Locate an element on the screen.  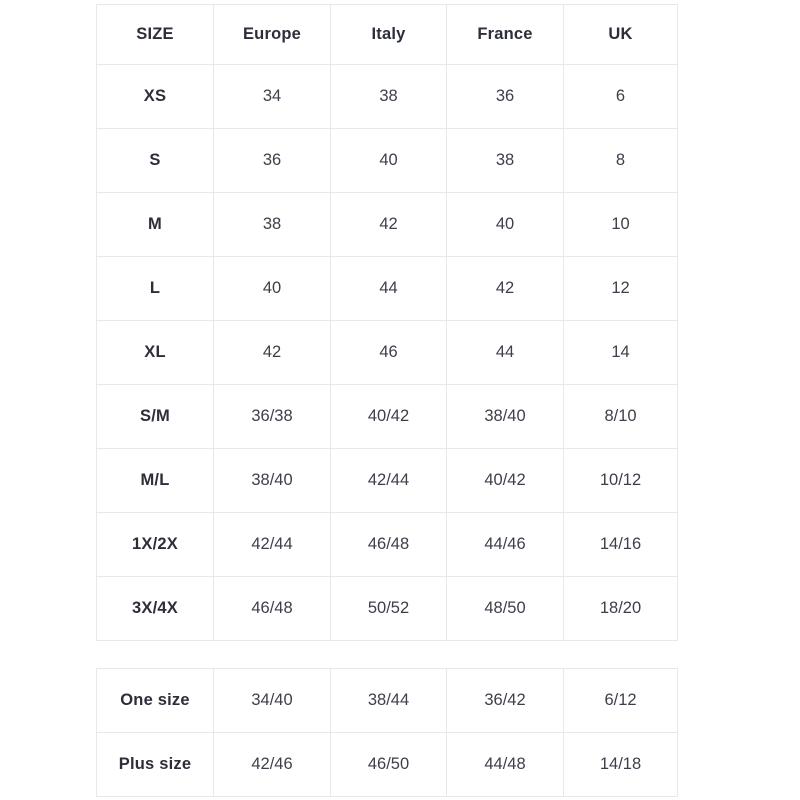
size-label: XL is located at coordinates (155, 352).